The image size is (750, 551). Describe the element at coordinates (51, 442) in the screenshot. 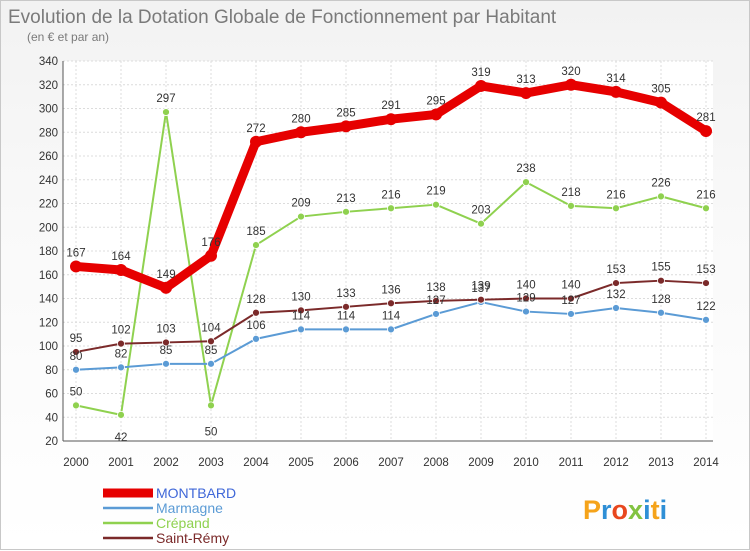

I see `y-tick-label: 20` at that location.